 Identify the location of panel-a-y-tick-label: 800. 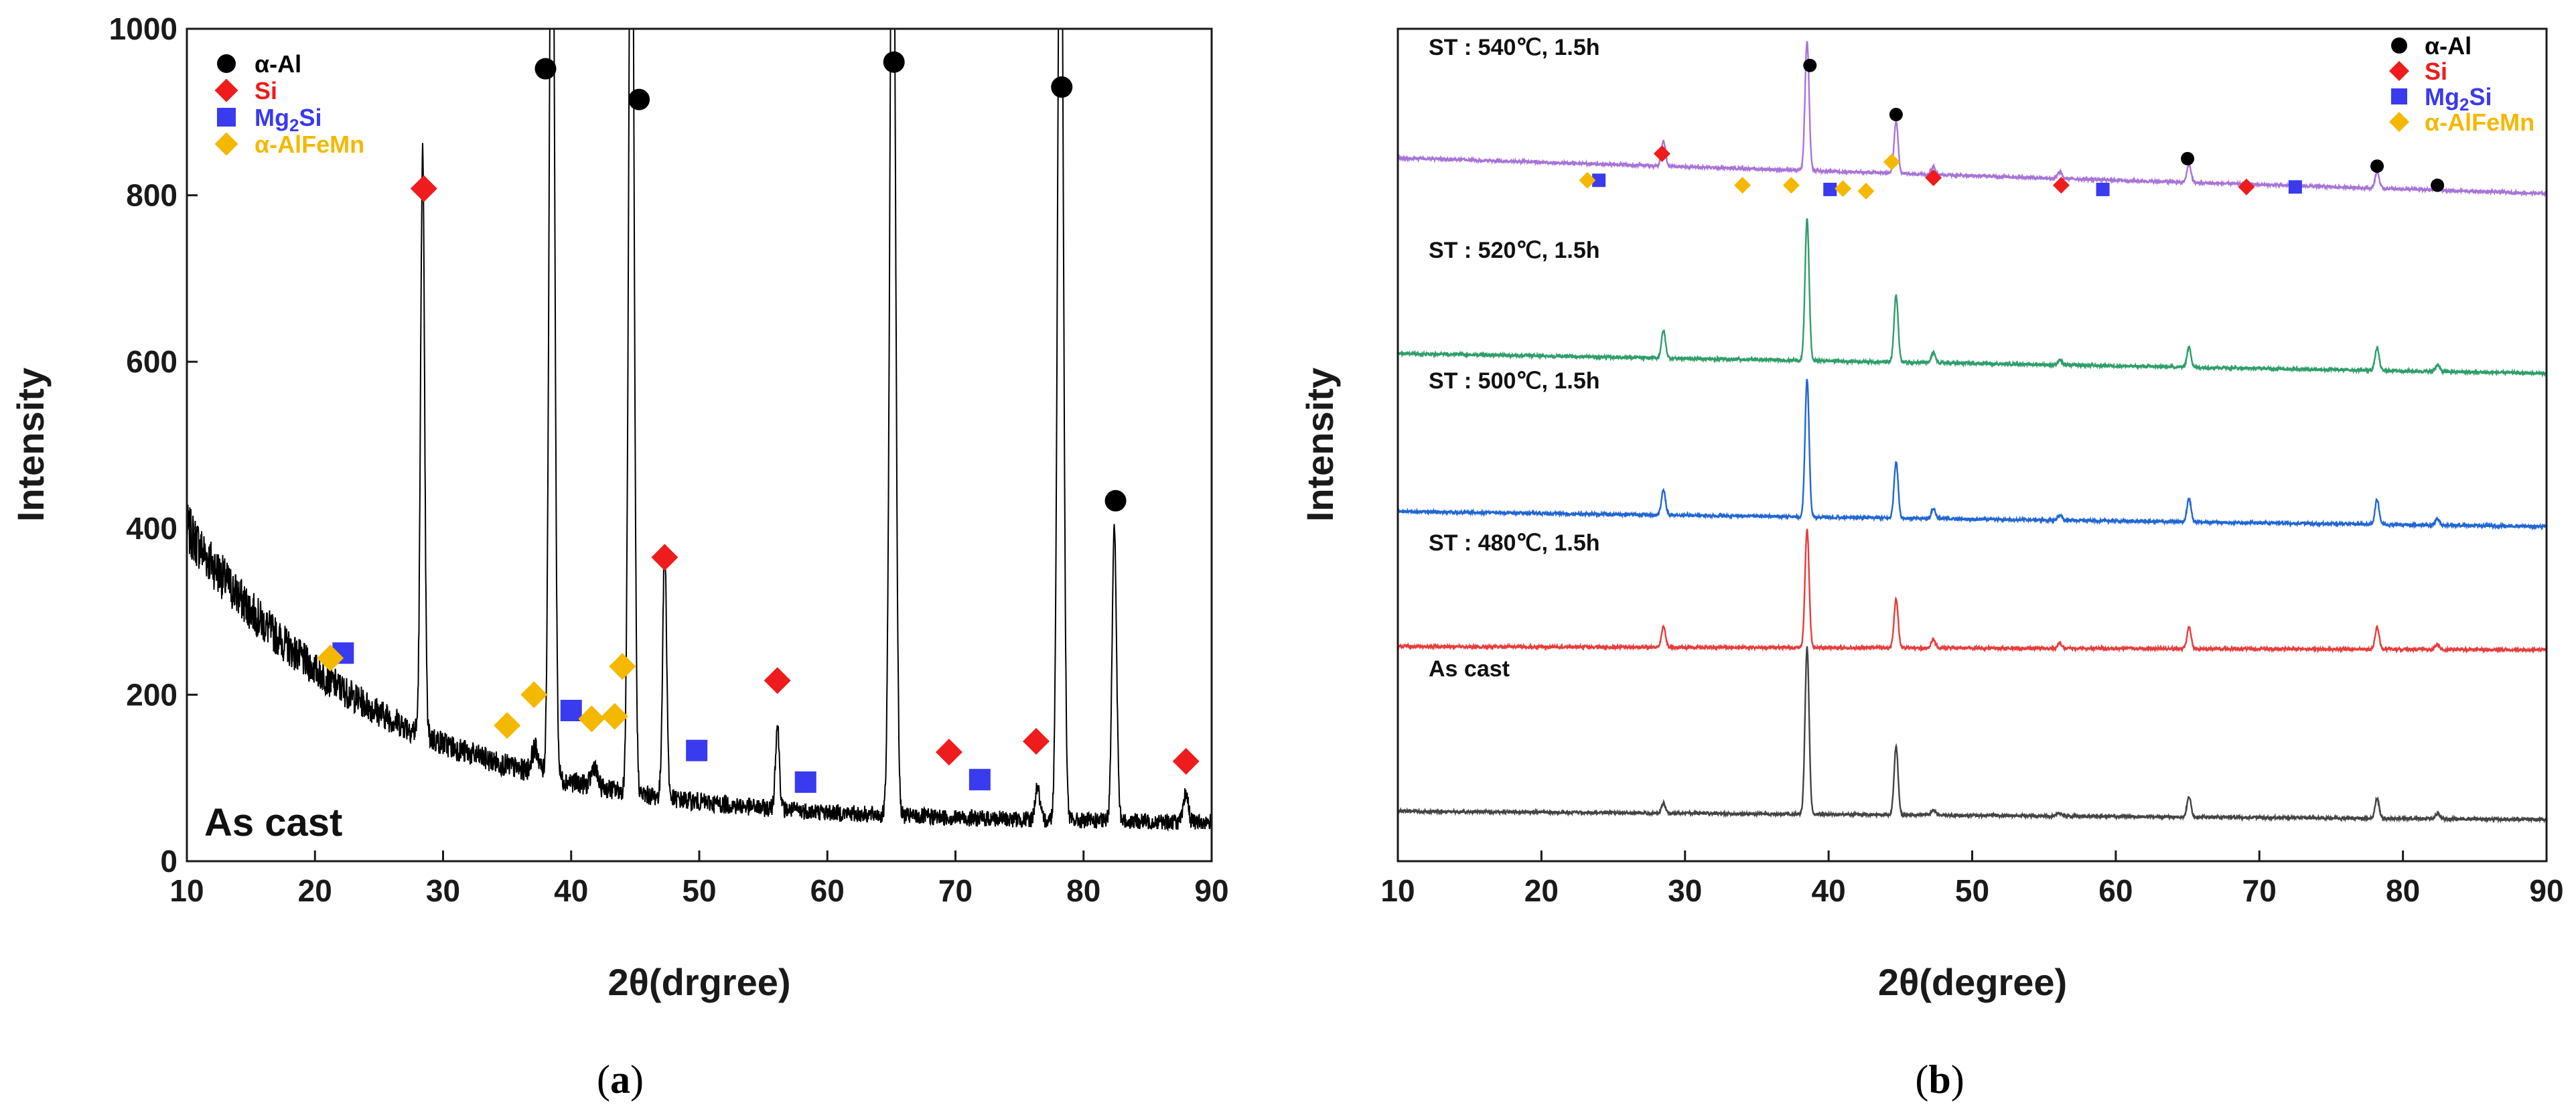
(151, 195).